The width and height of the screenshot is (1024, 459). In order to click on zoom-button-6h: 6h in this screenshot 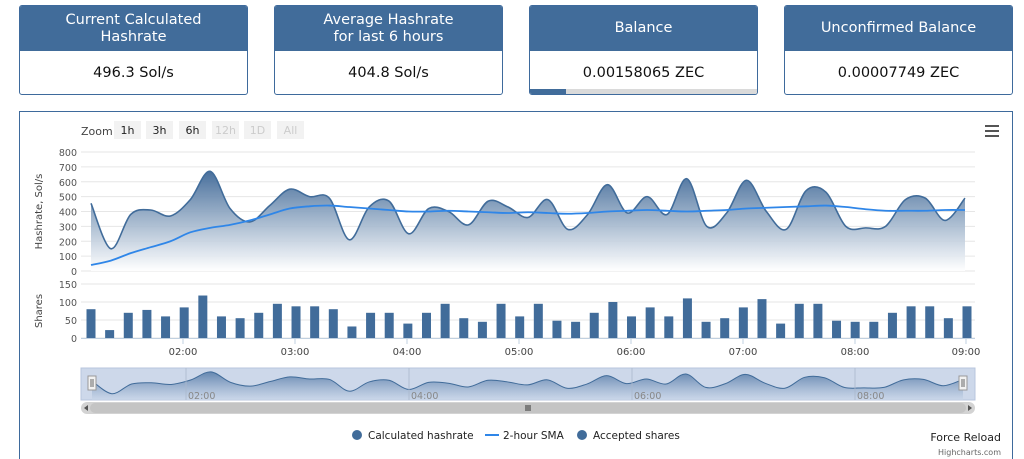, I will do `click(192, 130)`.